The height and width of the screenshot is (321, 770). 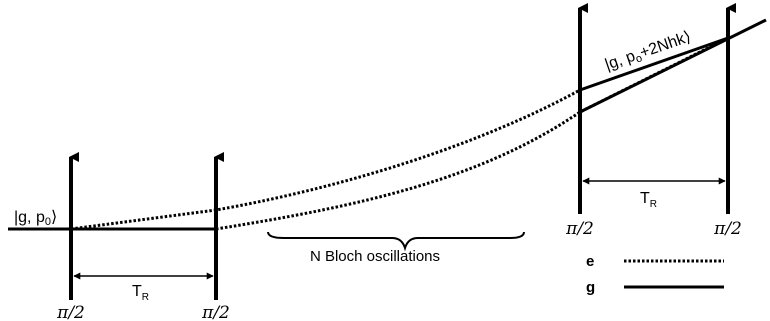 What do you see at coordinates (215, 312) in the screenshot?
I see `pulse-label-2: π/2` at bounding box center [215, 312].